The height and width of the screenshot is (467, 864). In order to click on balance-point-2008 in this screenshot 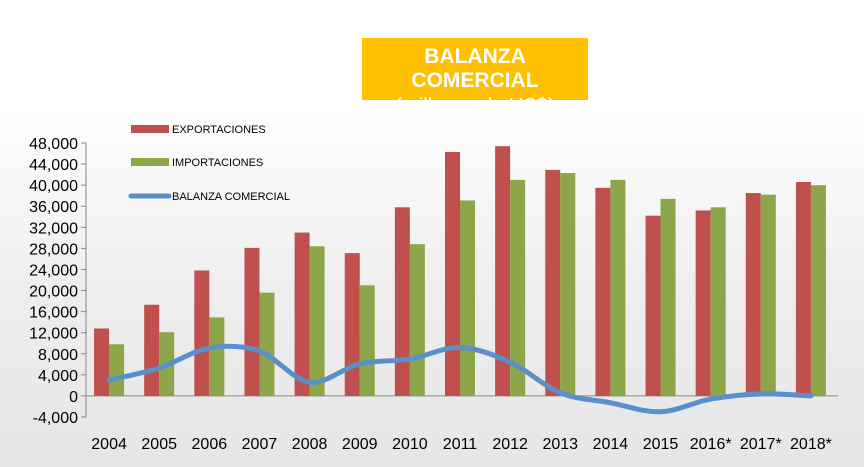, I will do `click(310, 382)`.